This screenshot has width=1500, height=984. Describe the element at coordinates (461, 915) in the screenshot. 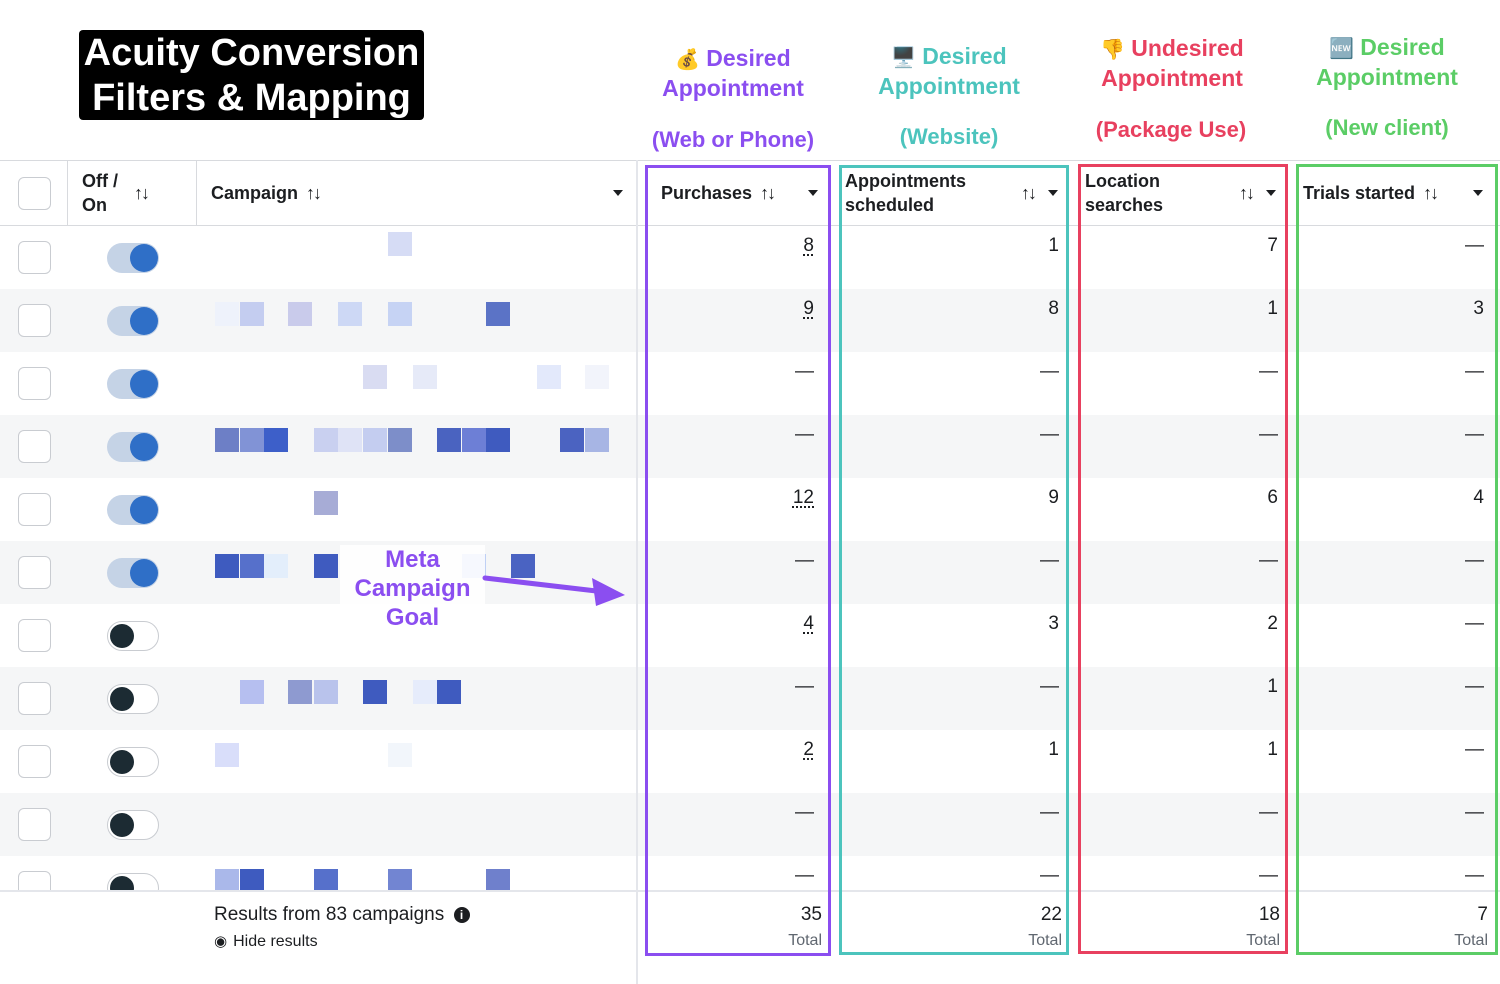

I see `info-icon: i` at that location.